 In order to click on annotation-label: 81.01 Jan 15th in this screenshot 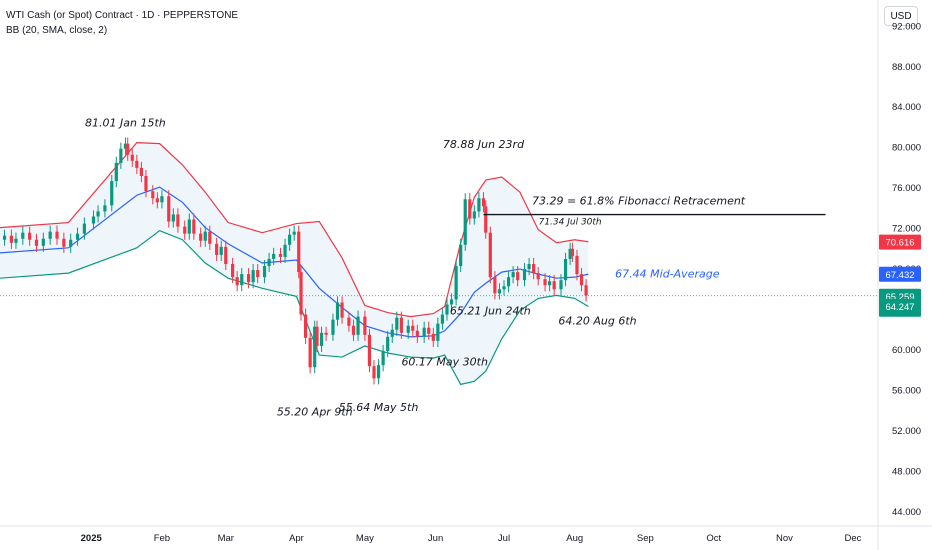, I will do `click(125, 122)`.